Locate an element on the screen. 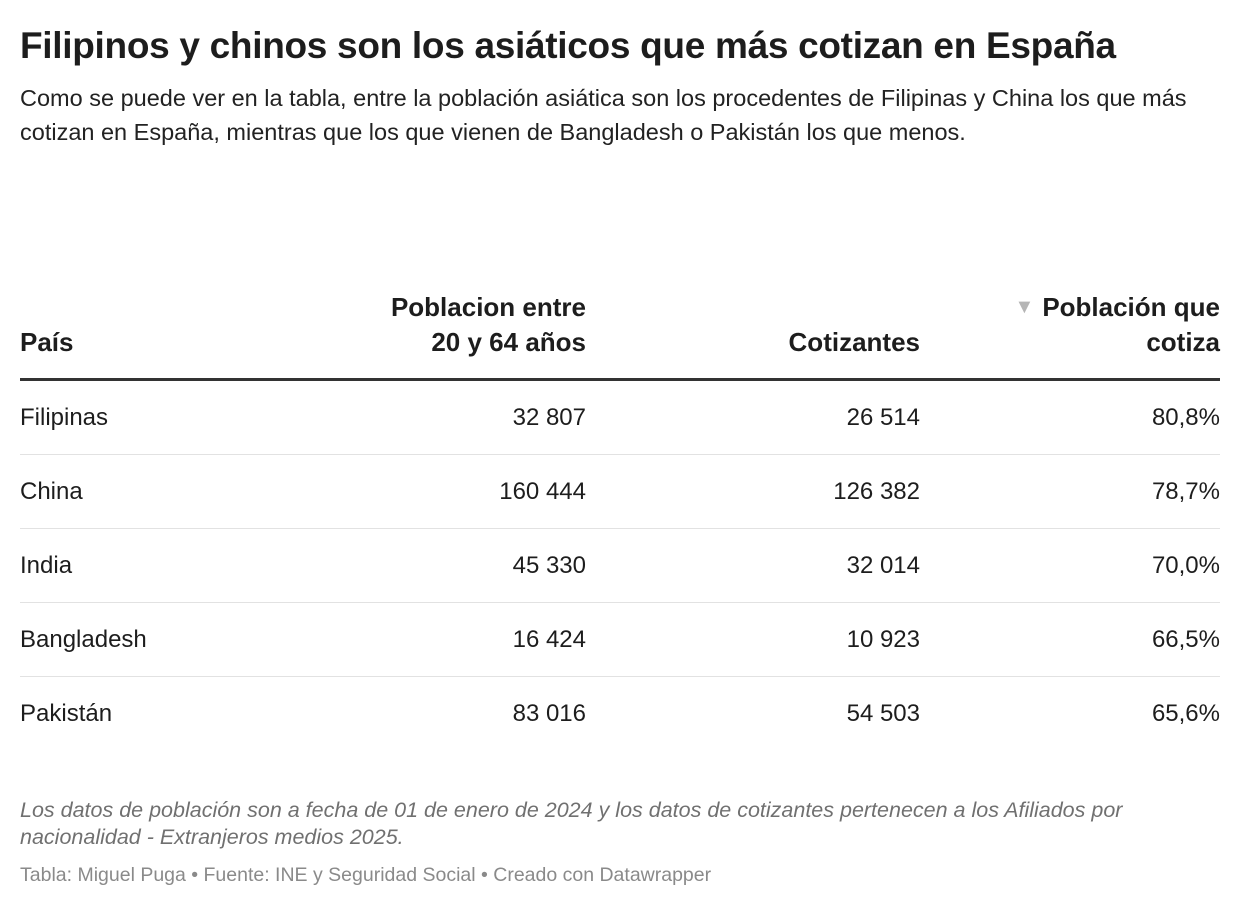 The image size is (1240, 910). country-cell: Filipinas is located at coordinates (170, 417).